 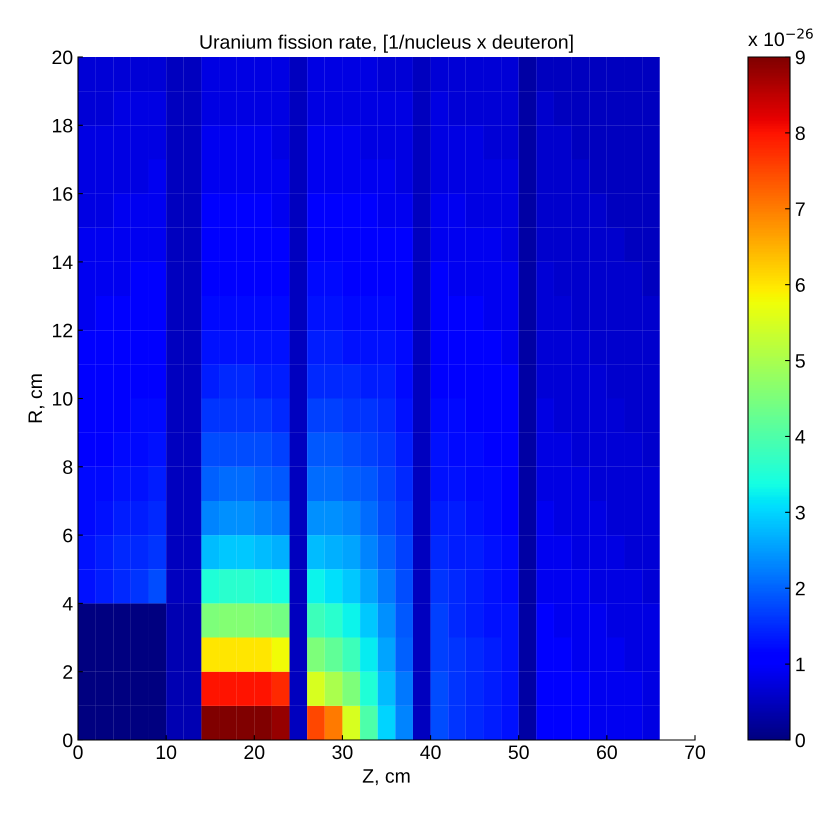 What do you see at coordinates (166, 752) in the screenshot?
I see `x-tick-label: 10` at bounding box center [166, 752].